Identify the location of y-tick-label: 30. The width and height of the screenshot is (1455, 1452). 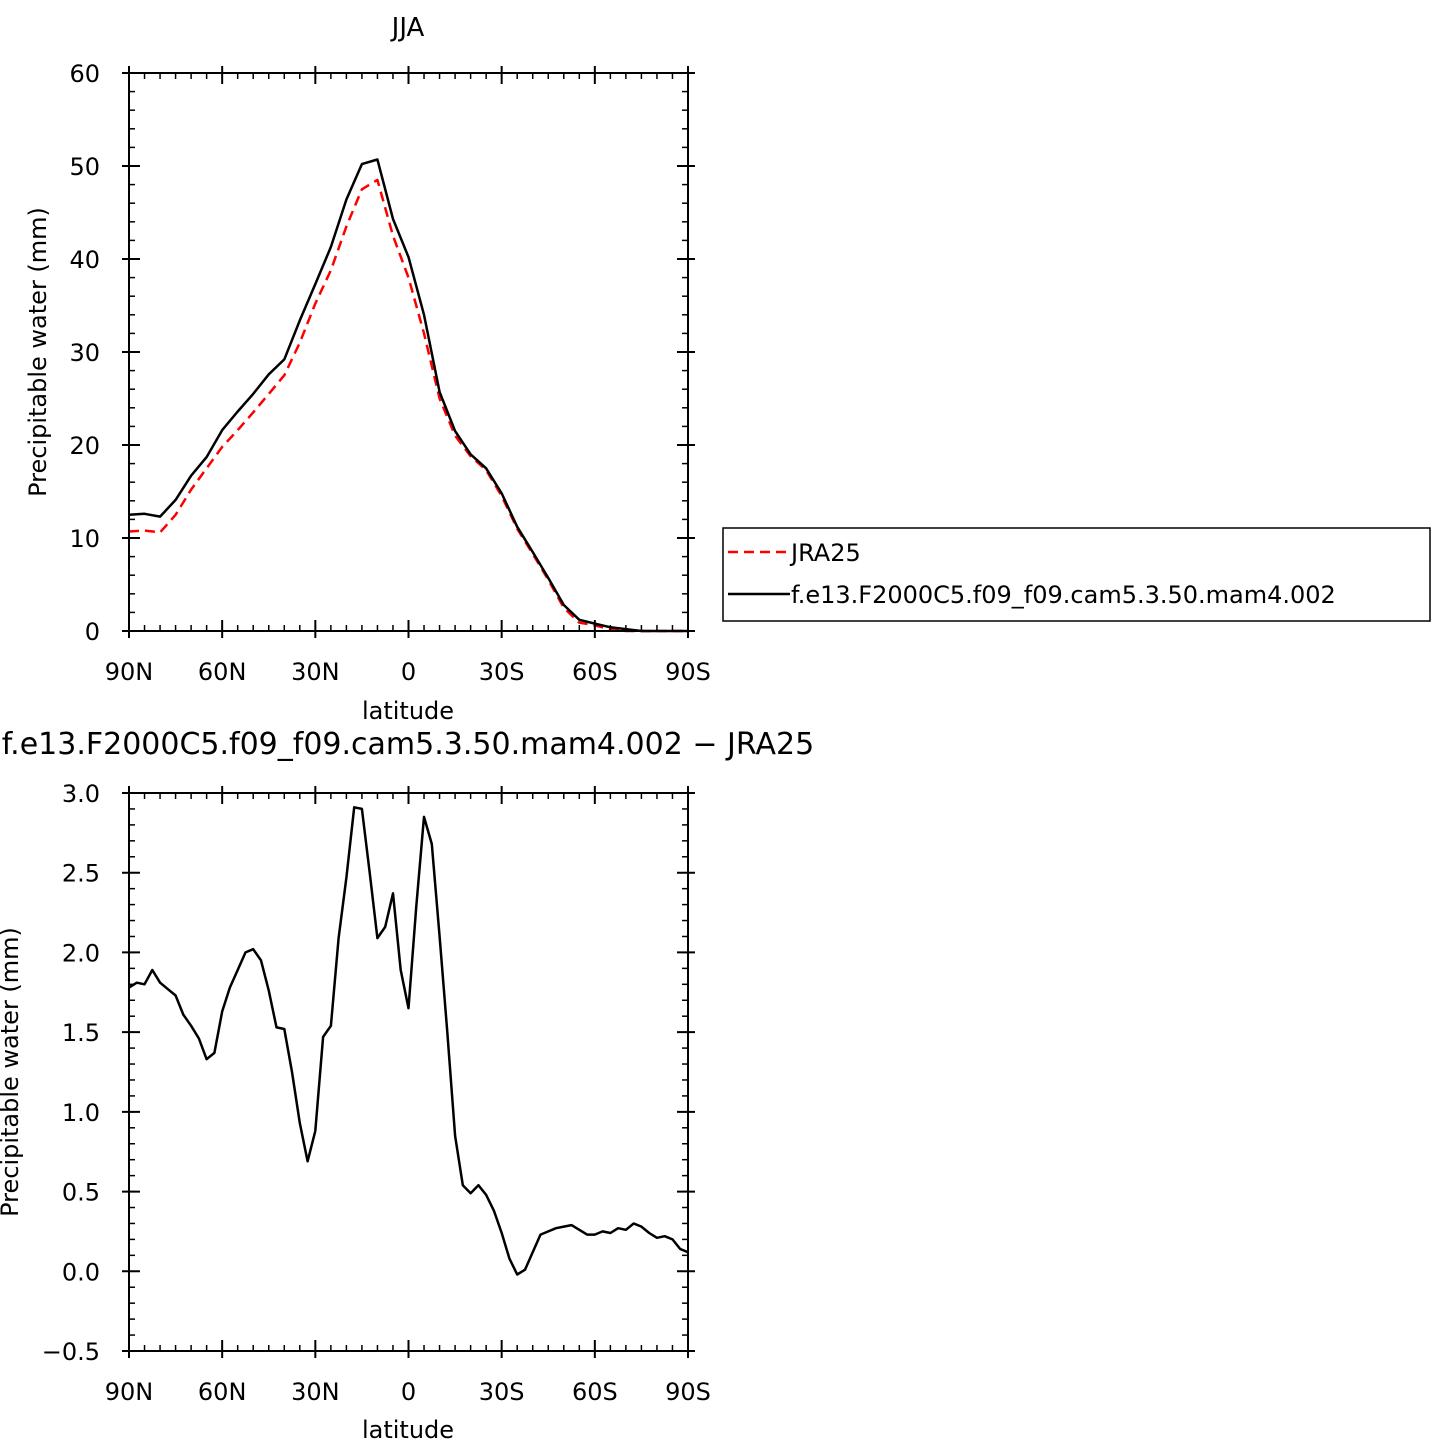
(84, 353).